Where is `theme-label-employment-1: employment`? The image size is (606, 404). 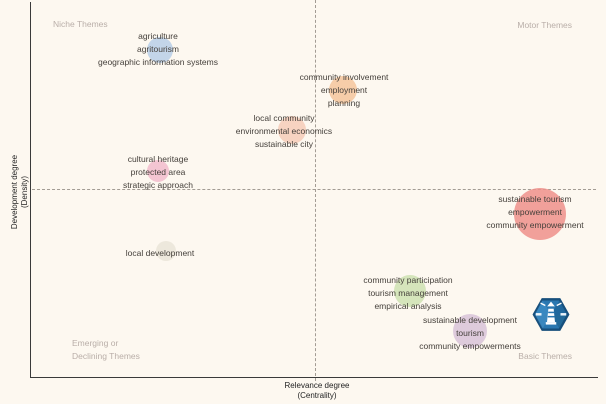 theme-label-employment-1: employment is located at coordinates (344, 90).